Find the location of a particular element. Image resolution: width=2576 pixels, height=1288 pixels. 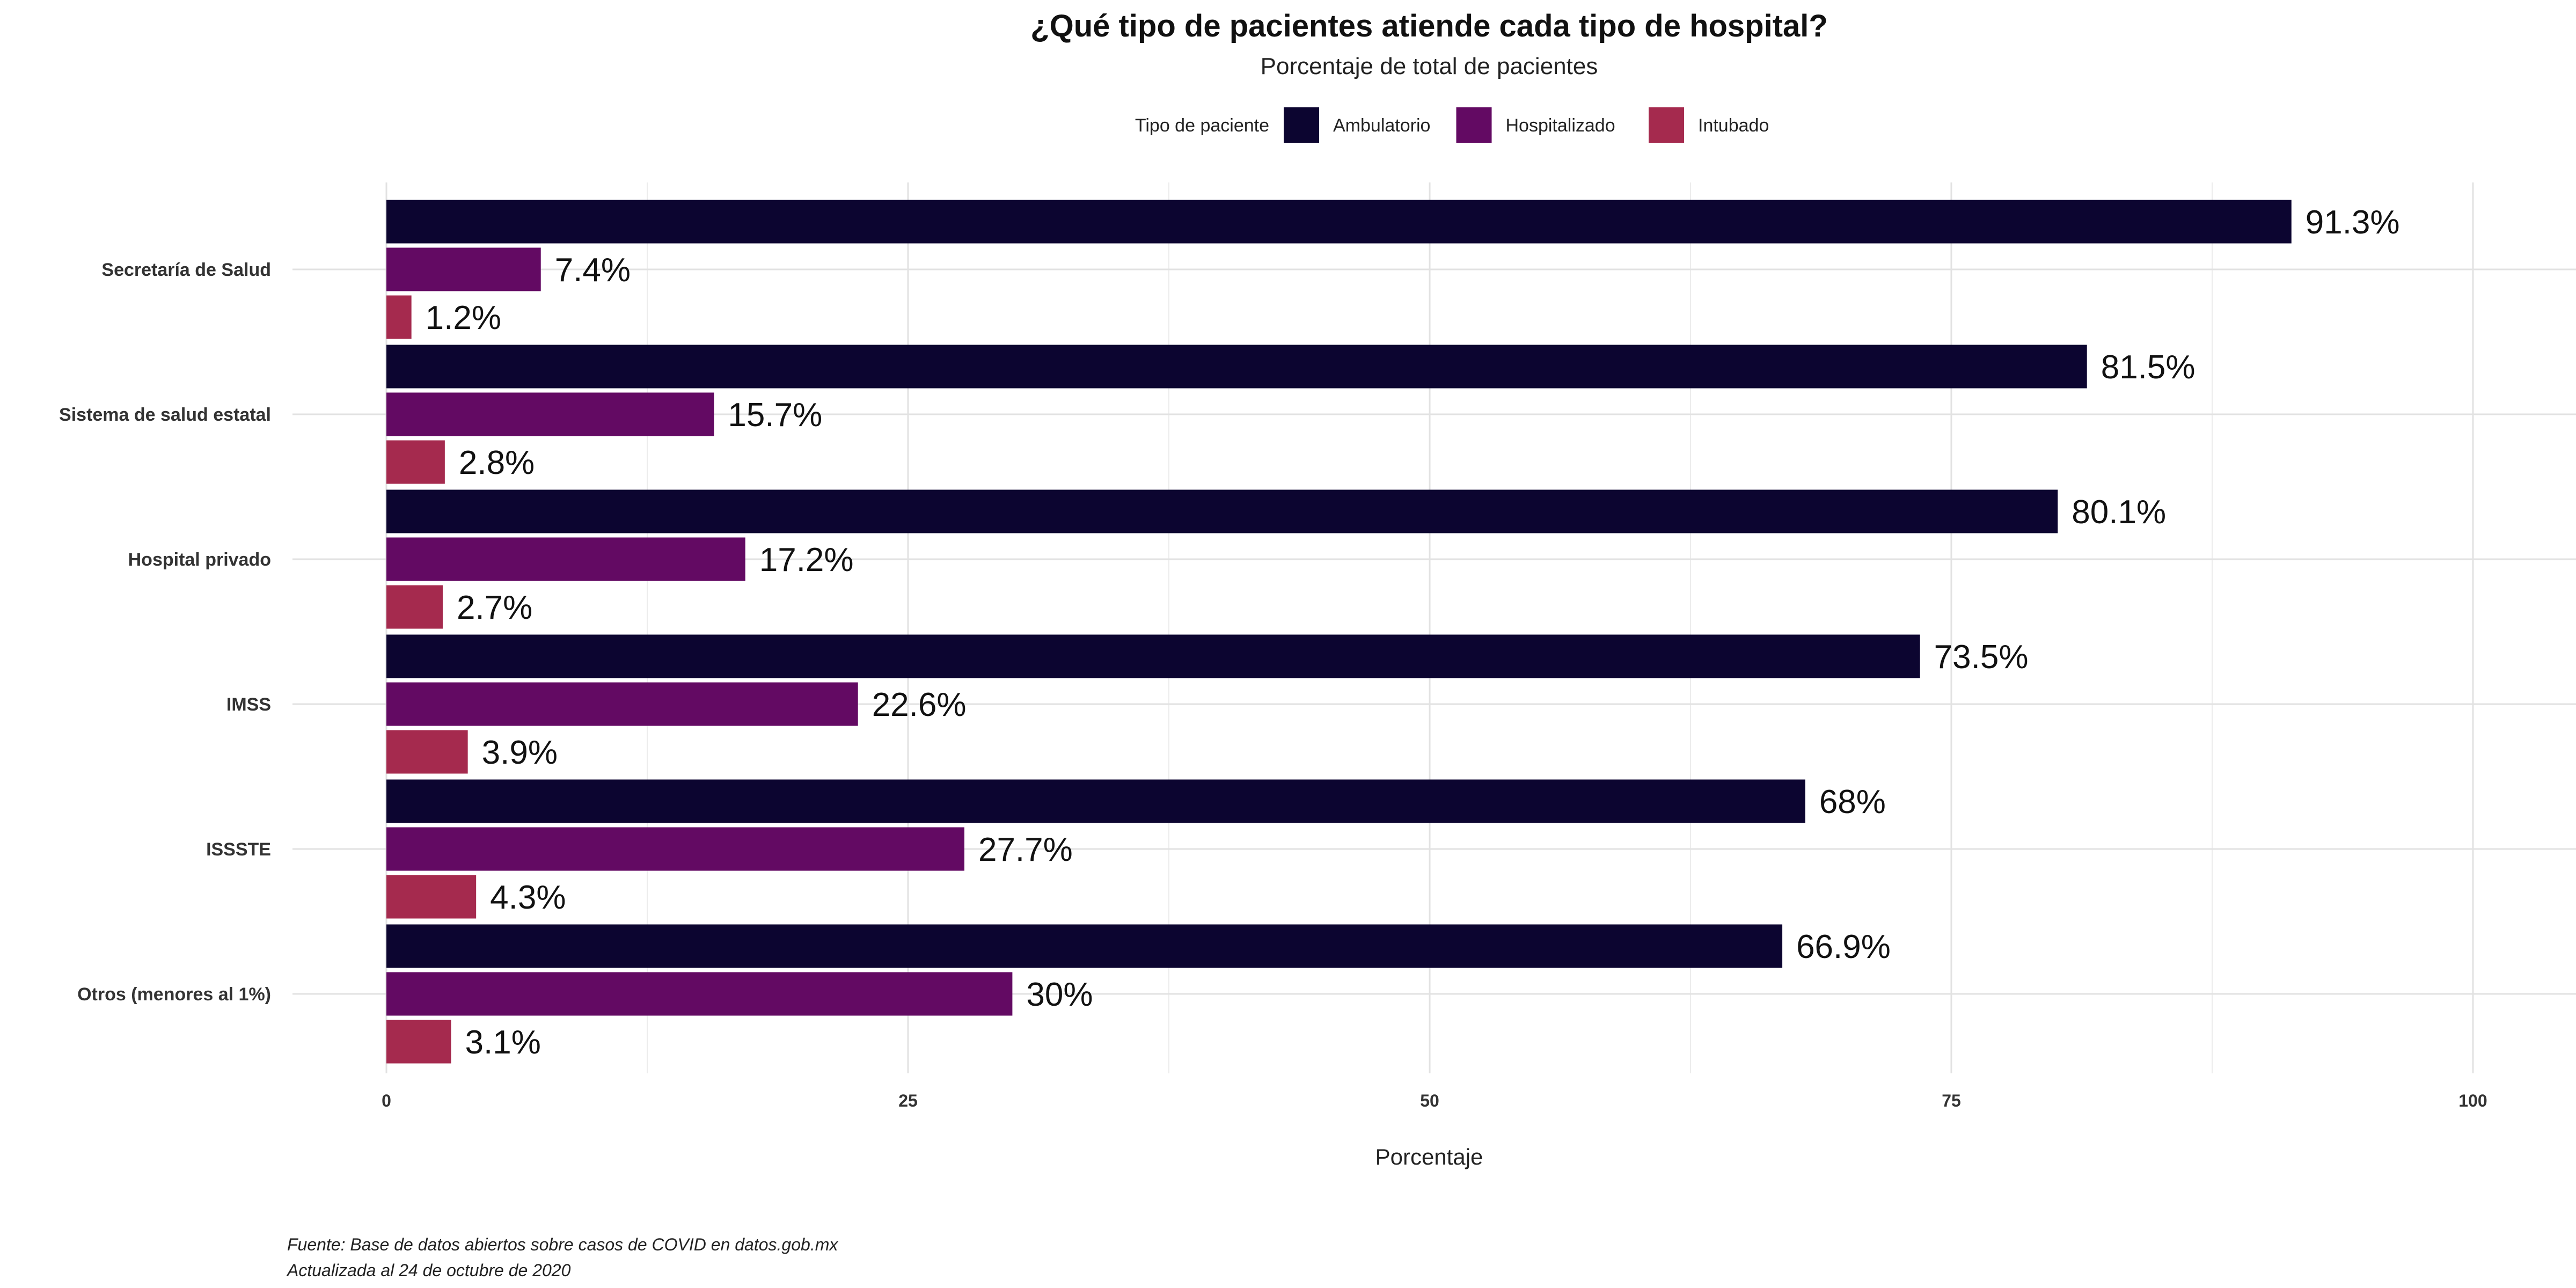

value-label: 66.9% is located at coordinates (1843, 946).